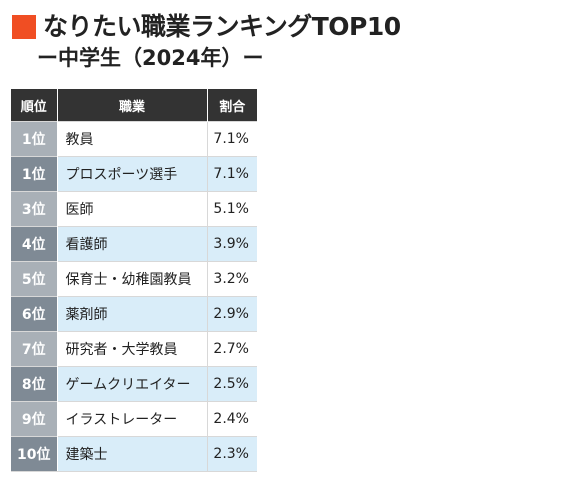 This screenshot has width=570, height=489. I want to click on job-cell: 看護師, so click(132, 244).